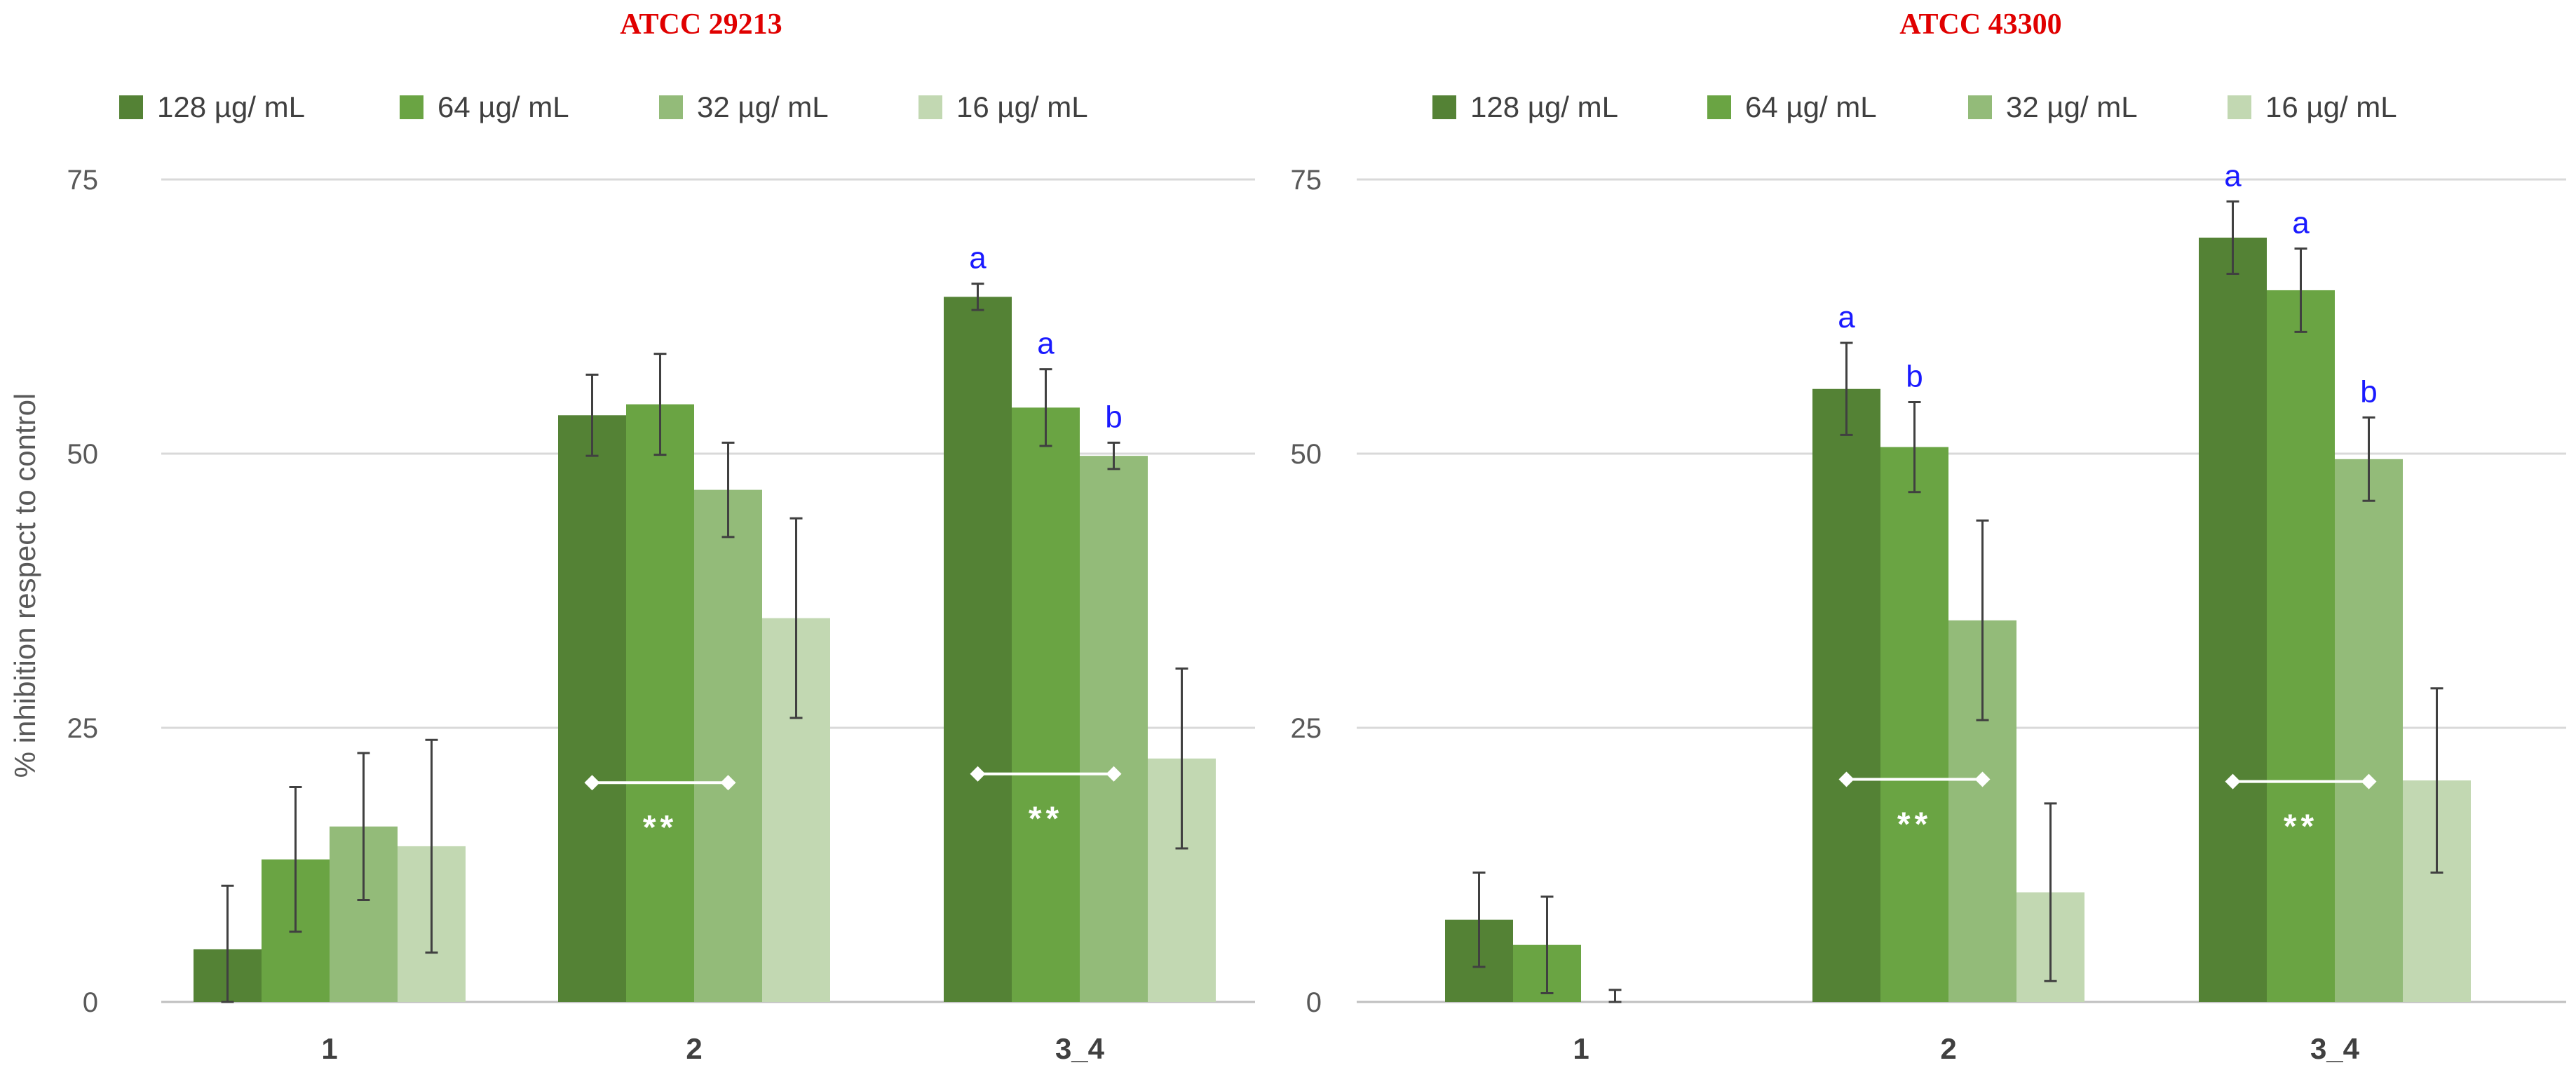  Describe the element at coordinates (763, 106) in the screenshot. I see `panel-1-legend-label-3: 32 µg/ mL` at that location.